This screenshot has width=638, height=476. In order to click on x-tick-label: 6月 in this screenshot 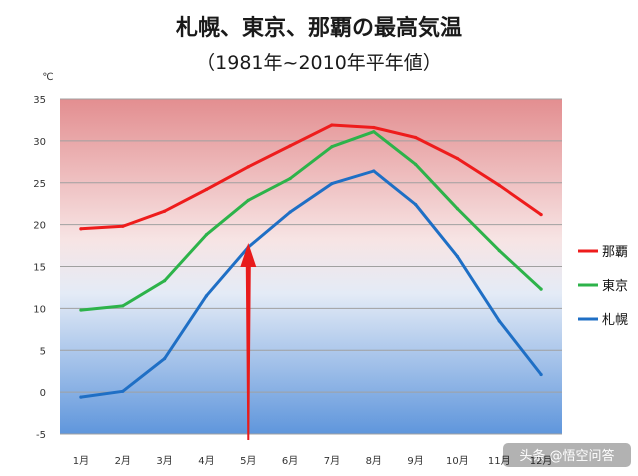, I will do `click(290, 461)`.